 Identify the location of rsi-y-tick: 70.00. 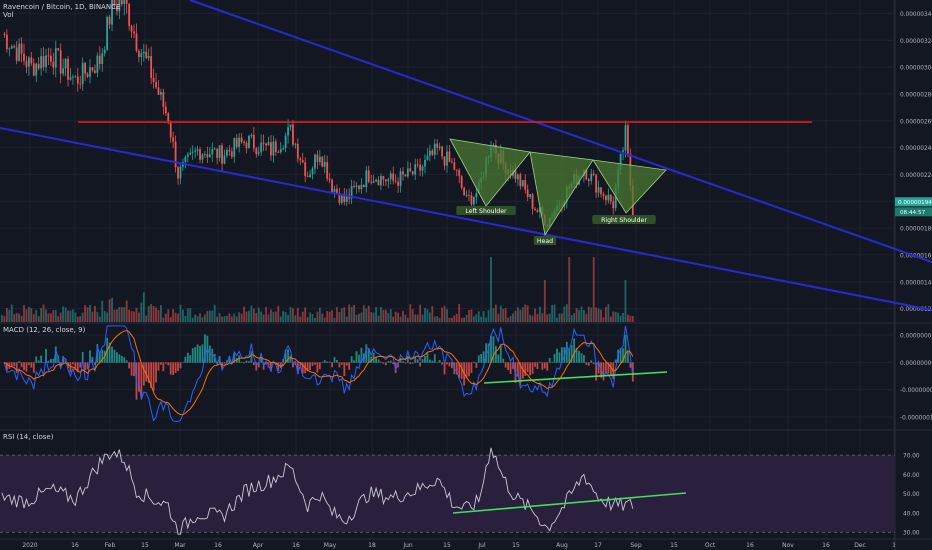
(911, 457).